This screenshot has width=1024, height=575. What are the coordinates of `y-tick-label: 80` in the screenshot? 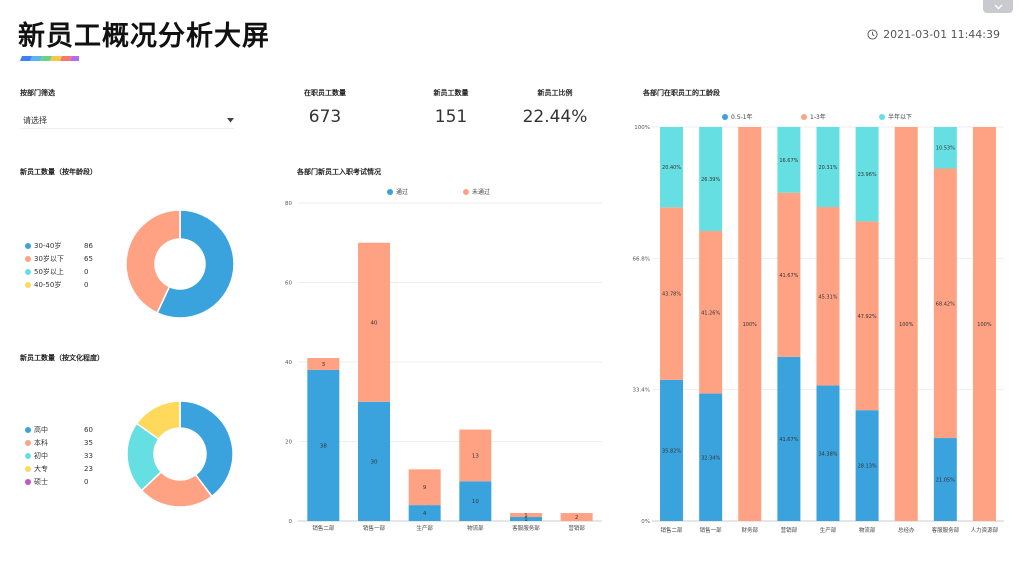 It's located at (288, 204).